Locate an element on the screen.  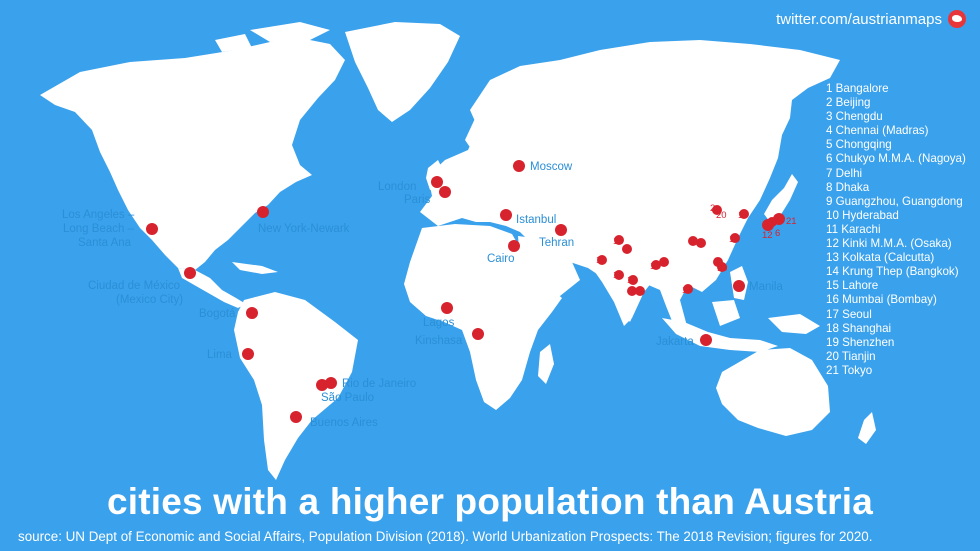
label-6: 6 is located at coordinates (777, 233).